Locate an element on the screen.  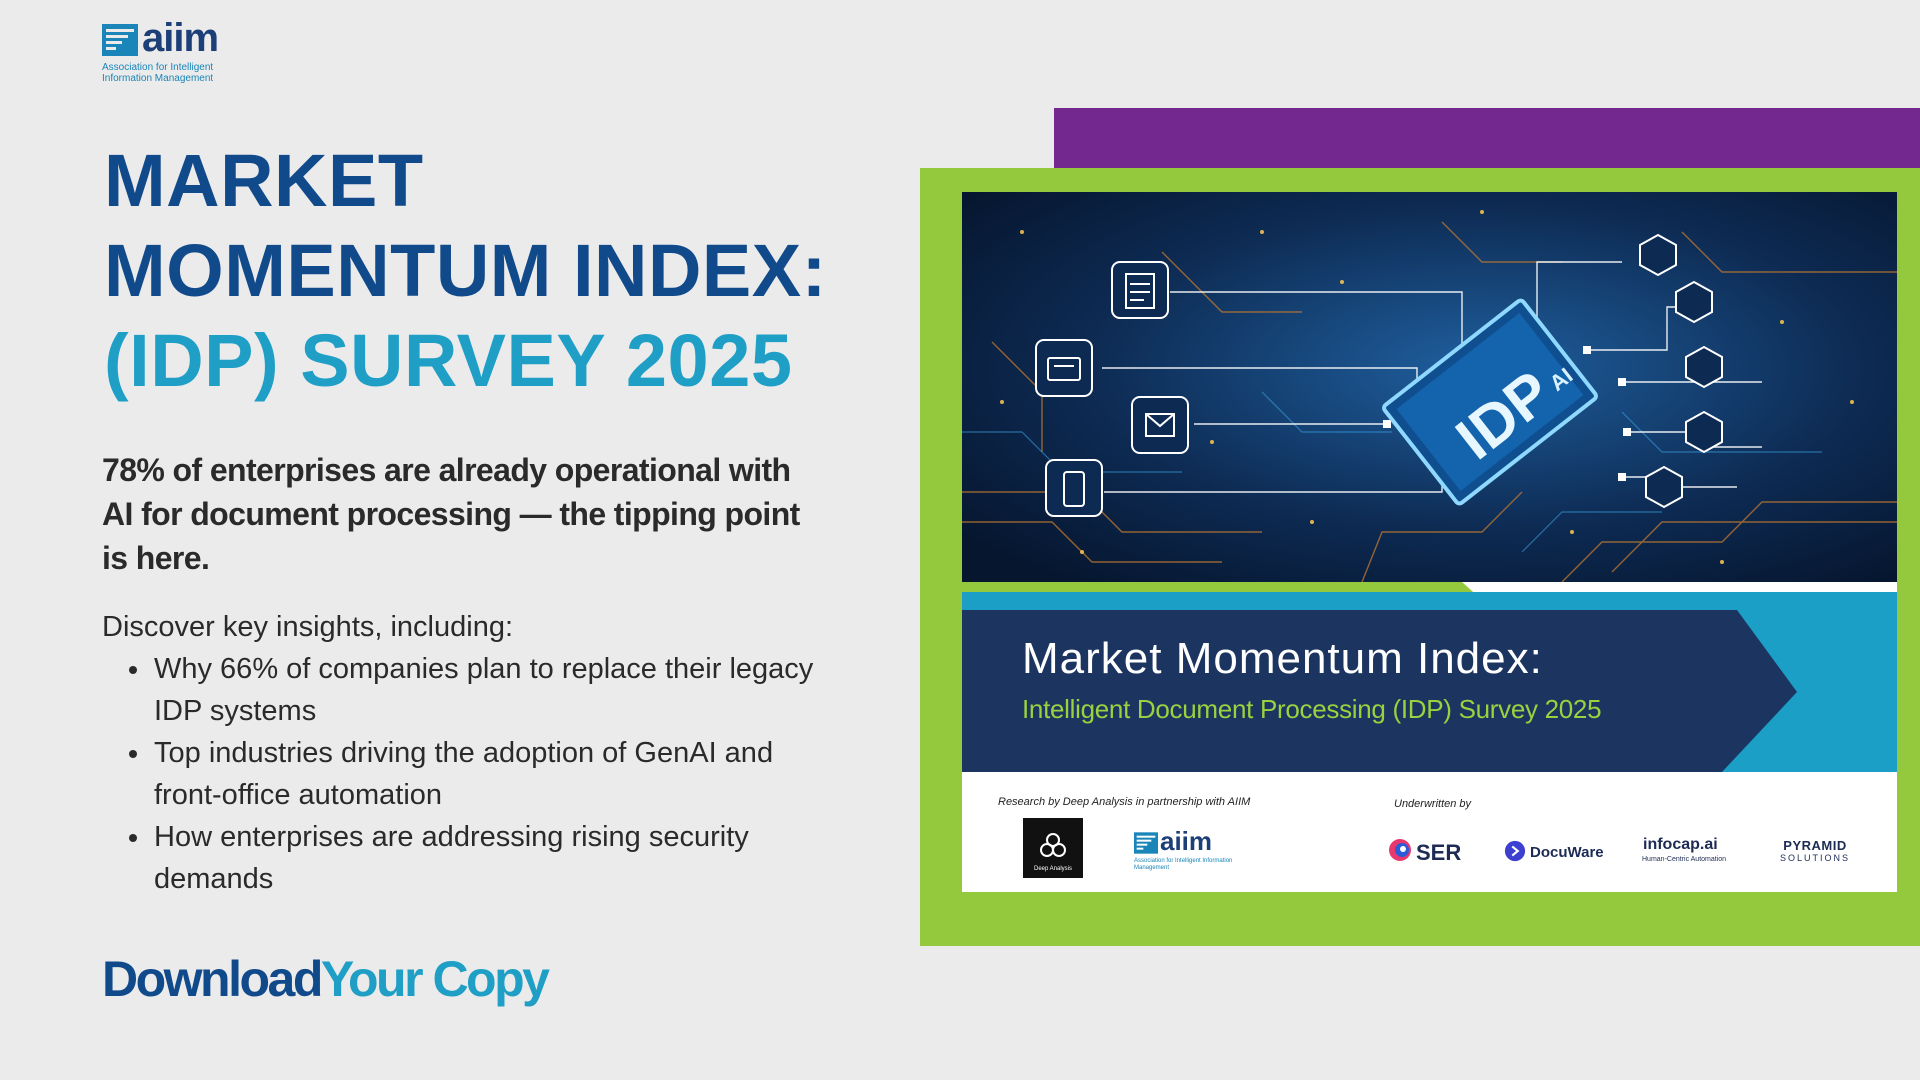
pyramid-solutions-logo: PYRAMID SOLUTIONS is located at coordinates (1815, 851).